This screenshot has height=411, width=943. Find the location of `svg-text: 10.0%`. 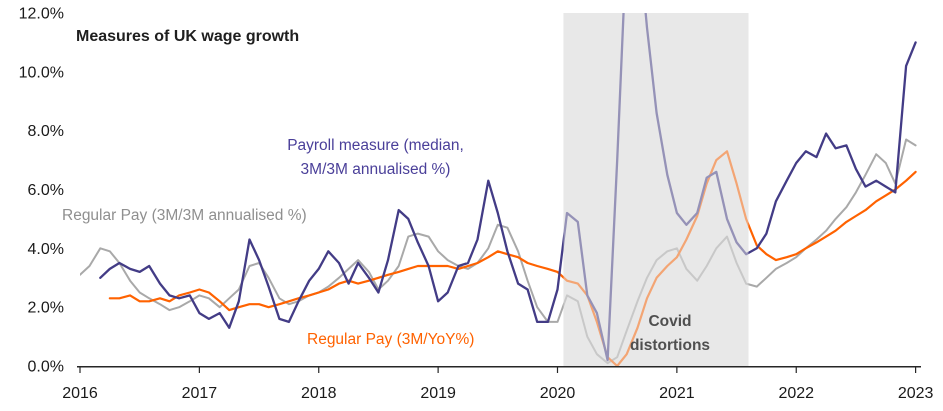

svg-text: 10.0% is located at coordinates (41, 72).